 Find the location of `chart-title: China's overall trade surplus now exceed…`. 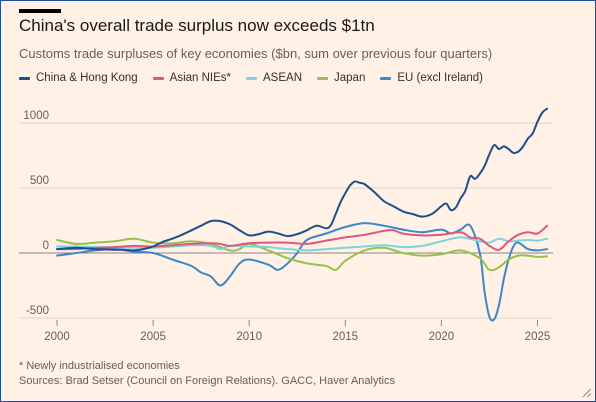

chart-title: China's overall trade surplus now exceed… is located at coordinates (197, 25).